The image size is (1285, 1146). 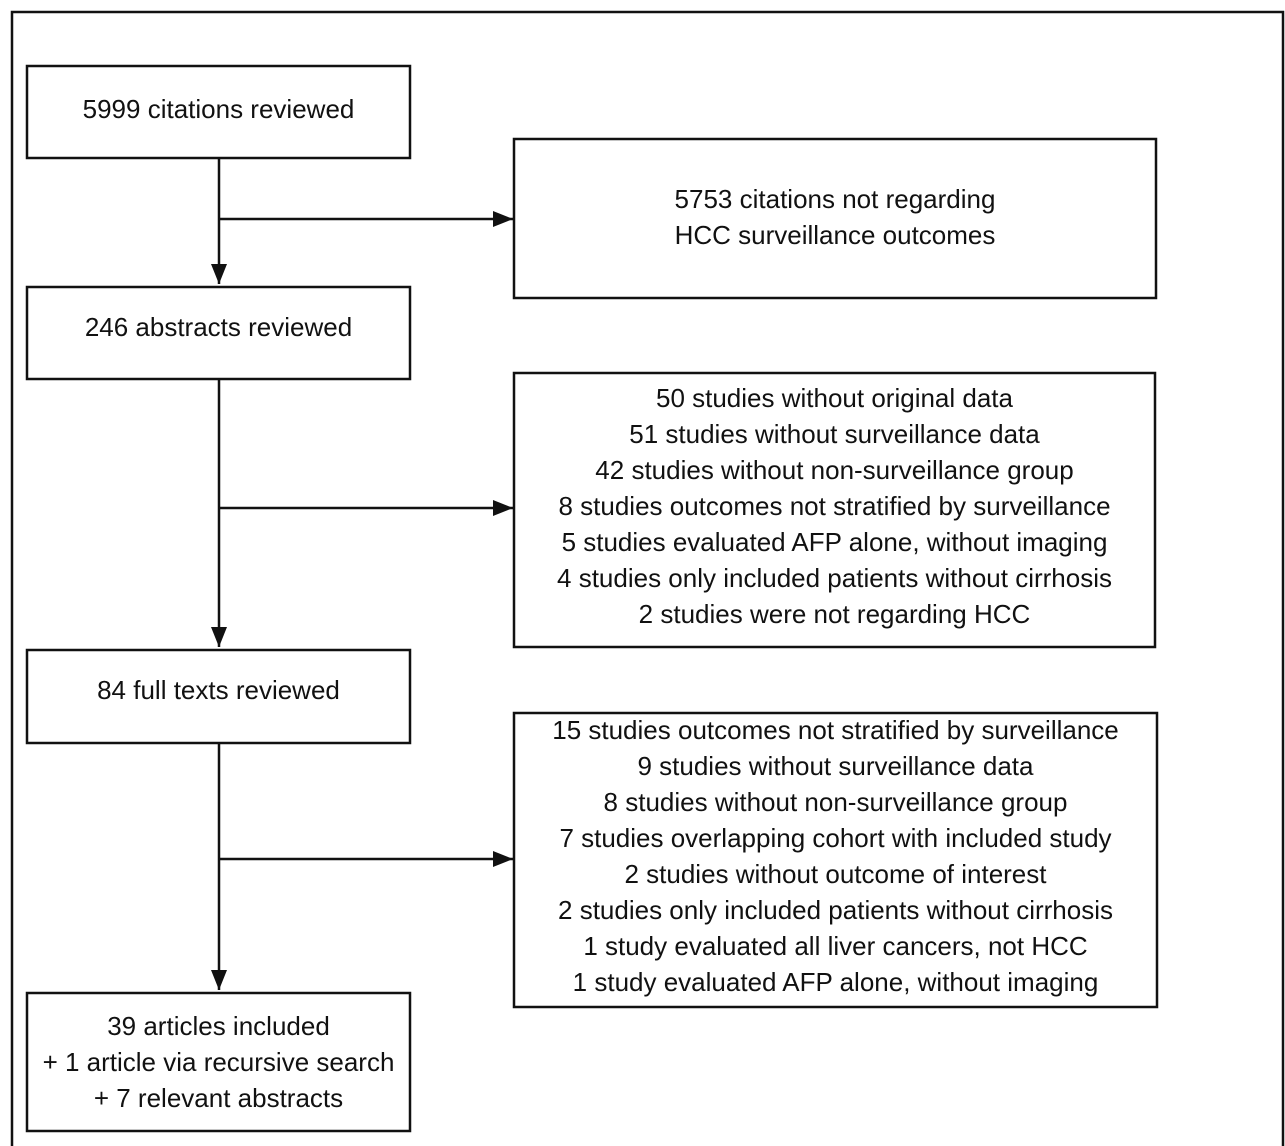 I want to click on flow-node: 5999 citations reviewed, so click(x=218, y=112).